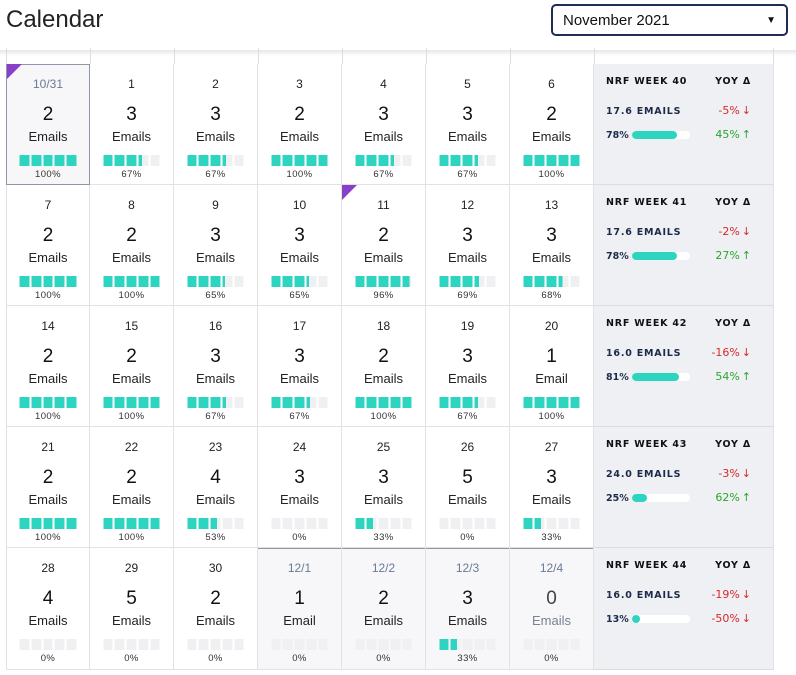 The width and height of the screenshot is (796, 675). I want to click on day-cell: 4 3 Emails 67%, so click(384, 124).